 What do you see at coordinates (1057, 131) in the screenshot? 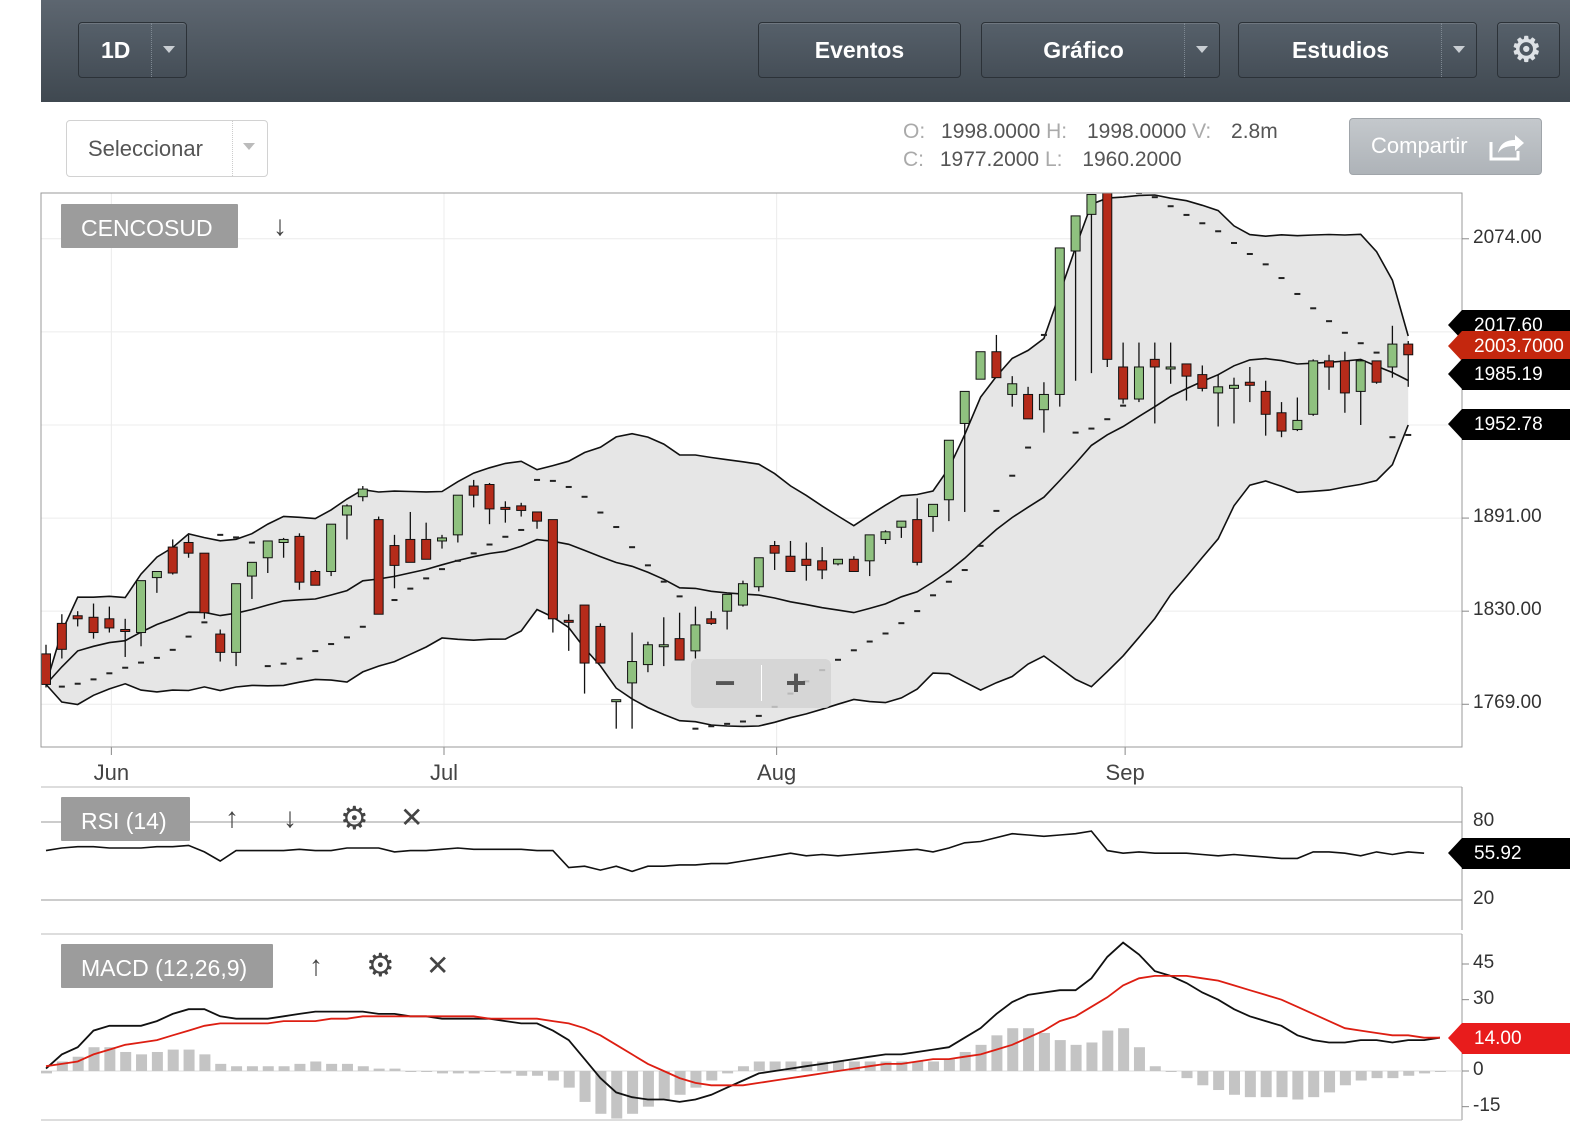
I see `high-key: H:` at bounding box center [1057, 131].